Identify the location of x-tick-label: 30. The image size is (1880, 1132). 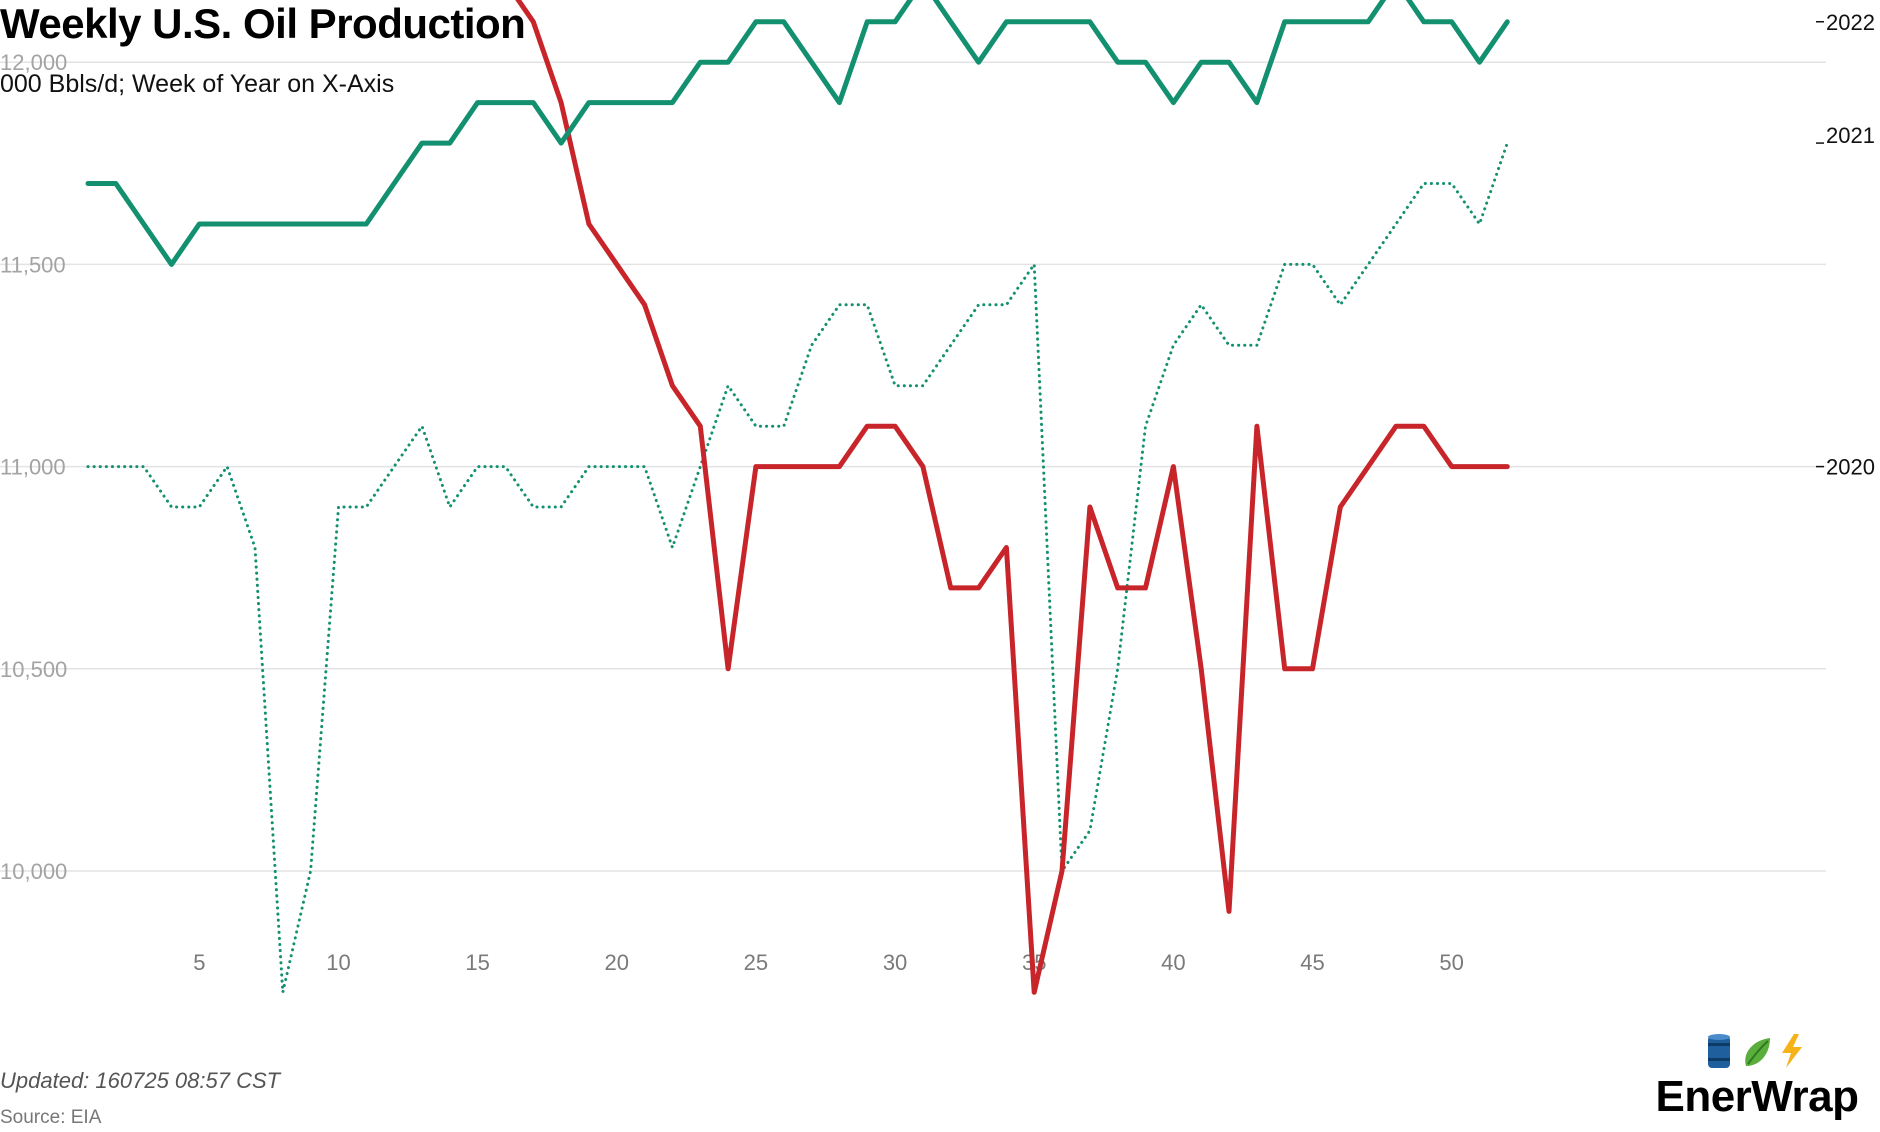
(895, 962).